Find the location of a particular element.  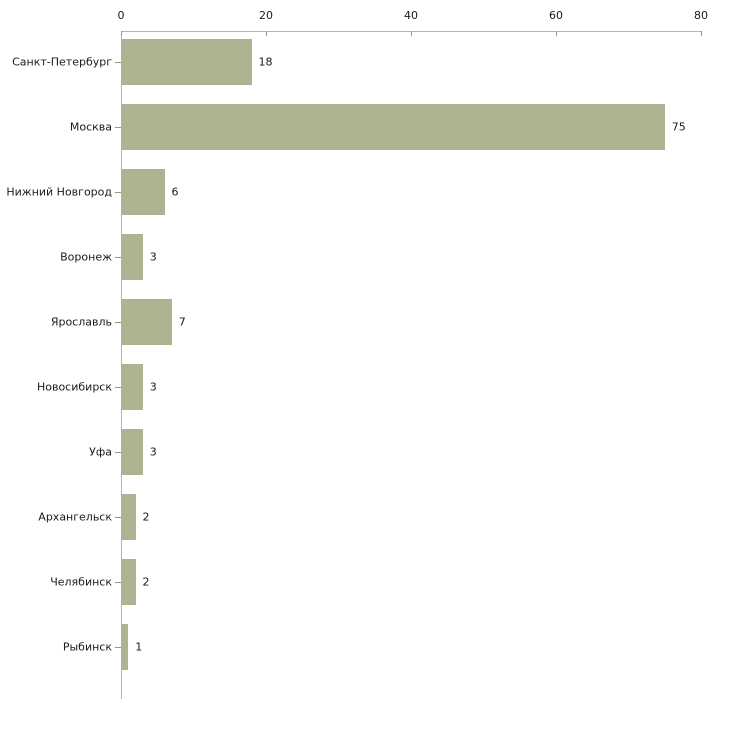

y-axis-category-label: Челябинск is located at coordinates (81, 582).